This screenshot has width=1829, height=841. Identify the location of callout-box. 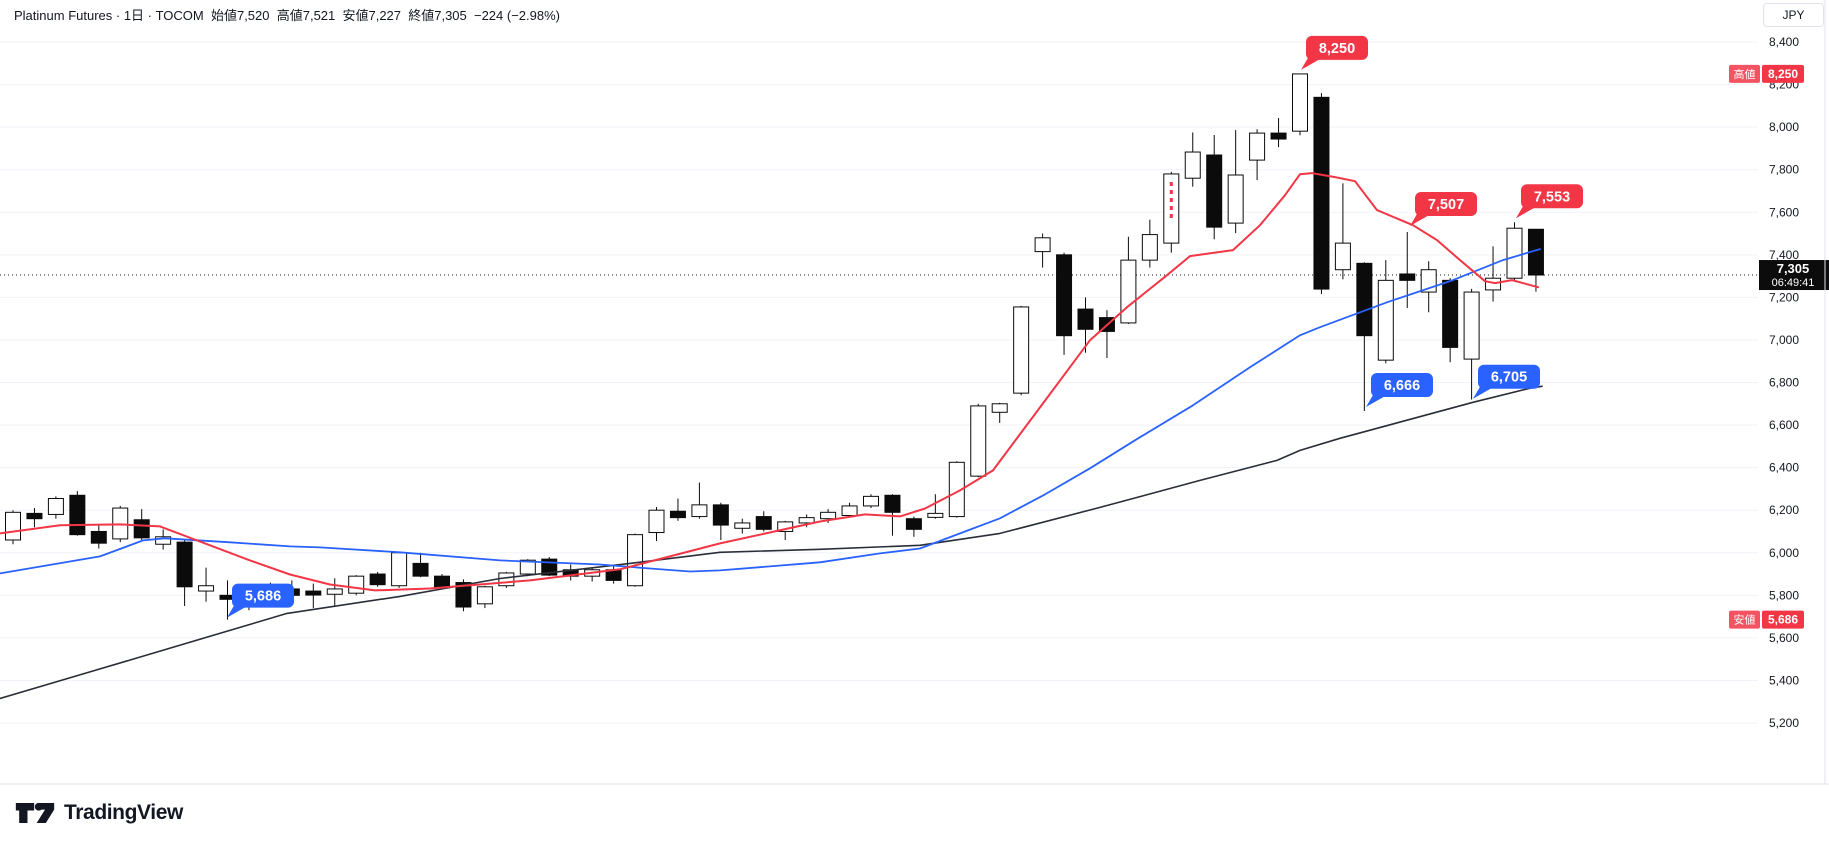
(1552, 196).